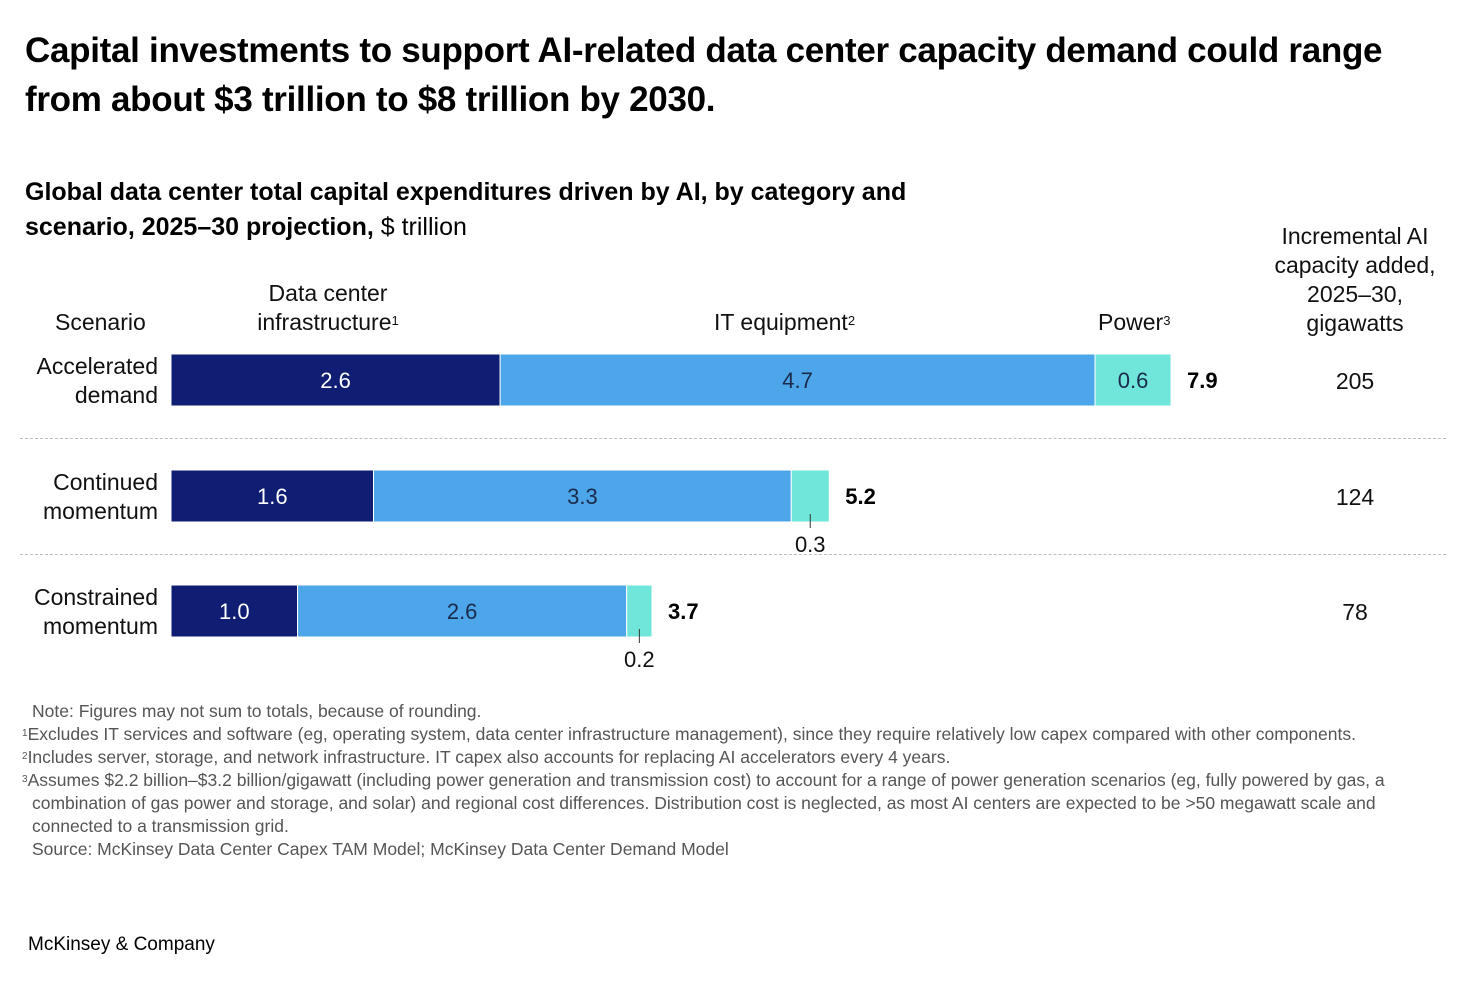 The image size is (1468, 988). Describe the element at coordinates (860, 496) in the screenshot. I see `total-label-continued-momentum: 5.2` at that location.